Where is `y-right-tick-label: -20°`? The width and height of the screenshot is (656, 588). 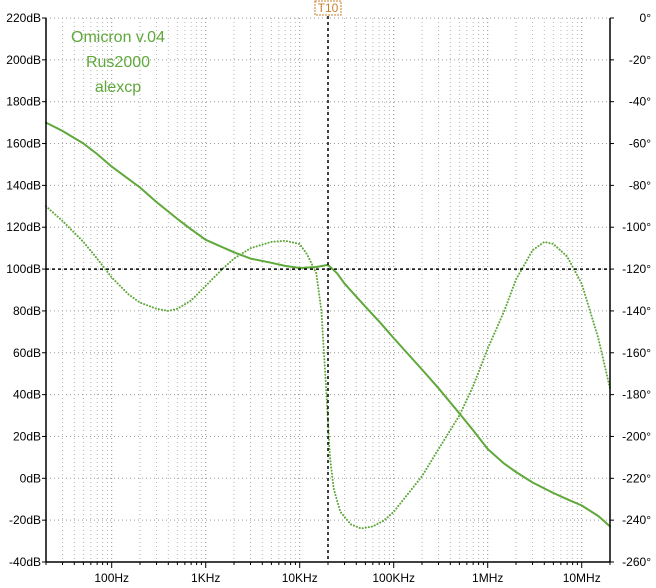 y-right-tick-label: -20° is located at coordinates (640, 60).